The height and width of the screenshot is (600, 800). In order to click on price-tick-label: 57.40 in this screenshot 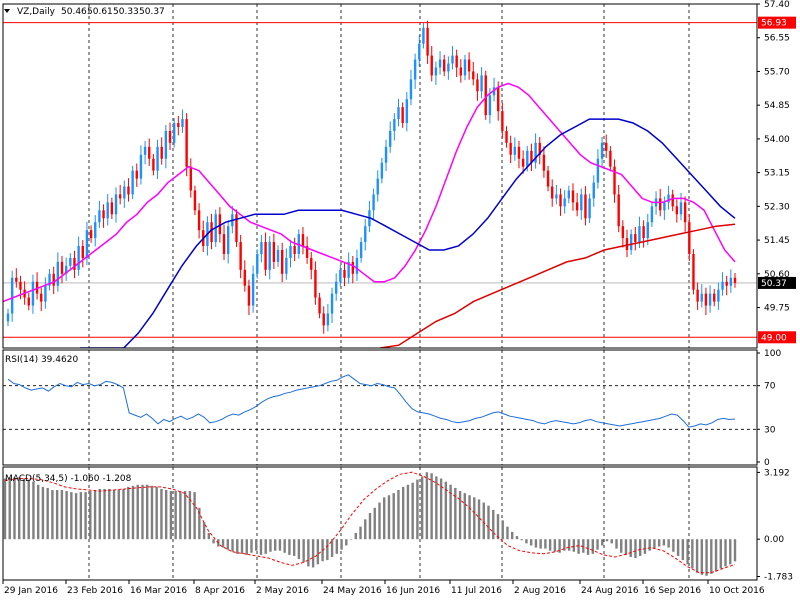, I will do `click(777, 5)`.